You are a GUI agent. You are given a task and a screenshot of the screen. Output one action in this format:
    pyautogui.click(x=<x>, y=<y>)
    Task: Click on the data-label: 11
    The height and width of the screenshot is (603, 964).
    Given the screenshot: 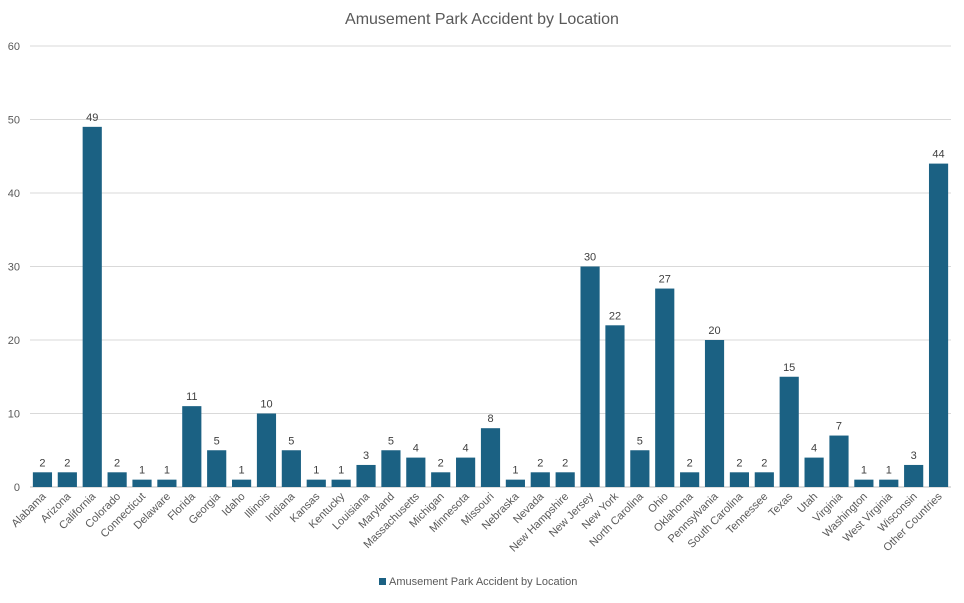 What is the action you would take?
    pyautogui.click(x=191, y=397)
    